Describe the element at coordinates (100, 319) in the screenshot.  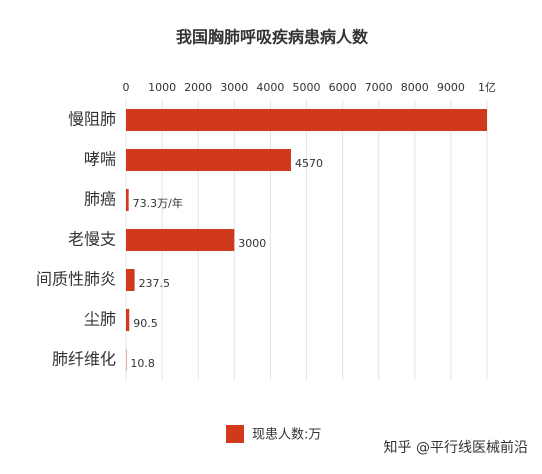
I see `y-tick-label: 尘肺` at that location.